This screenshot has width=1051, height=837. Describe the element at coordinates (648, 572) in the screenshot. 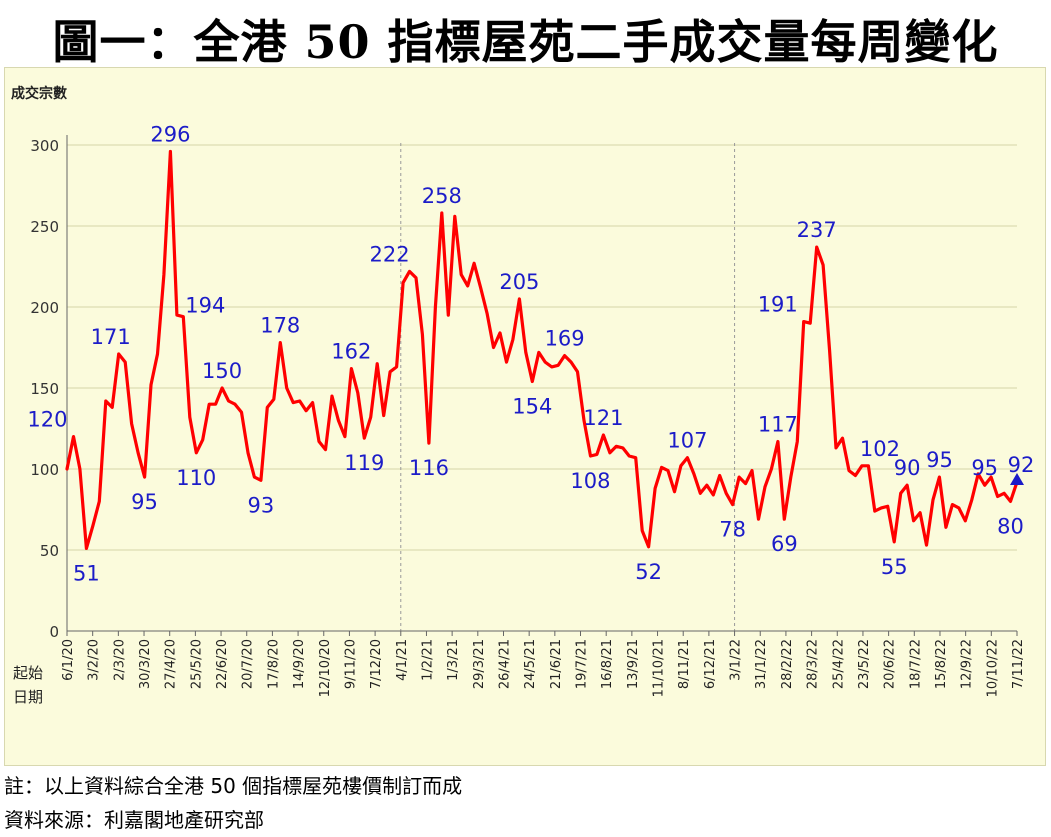

I see `data-label: 52` at that location.